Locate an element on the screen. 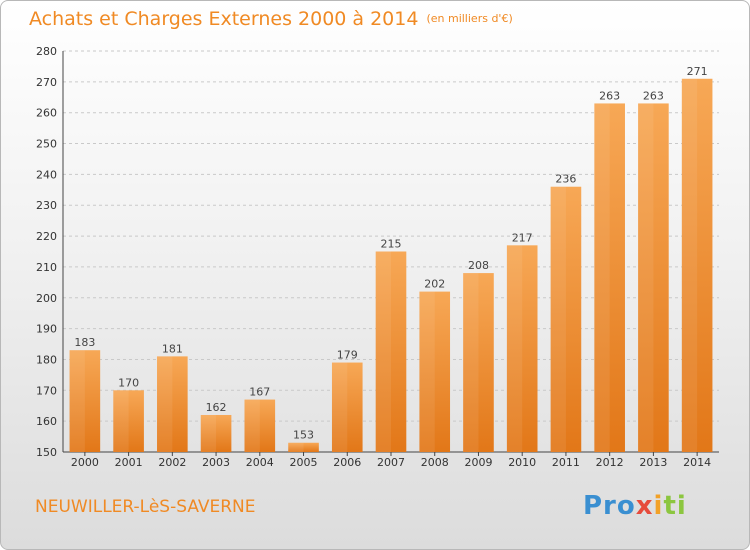 Image resolution: width=750 pixels, height=550 pixels. x-tick-label-2006: 2006 is located at coordinates (347, 462).